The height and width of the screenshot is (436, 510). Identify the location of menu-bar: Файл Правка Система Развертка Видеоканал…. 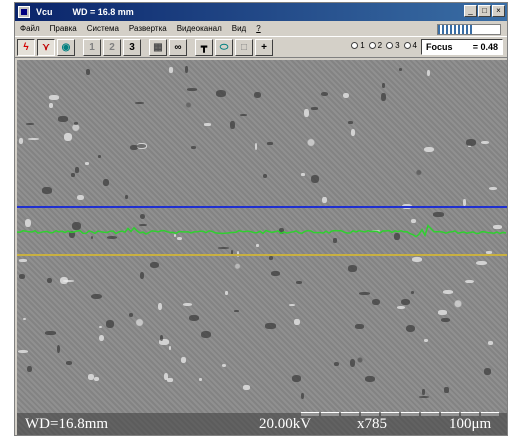
(261, 28).